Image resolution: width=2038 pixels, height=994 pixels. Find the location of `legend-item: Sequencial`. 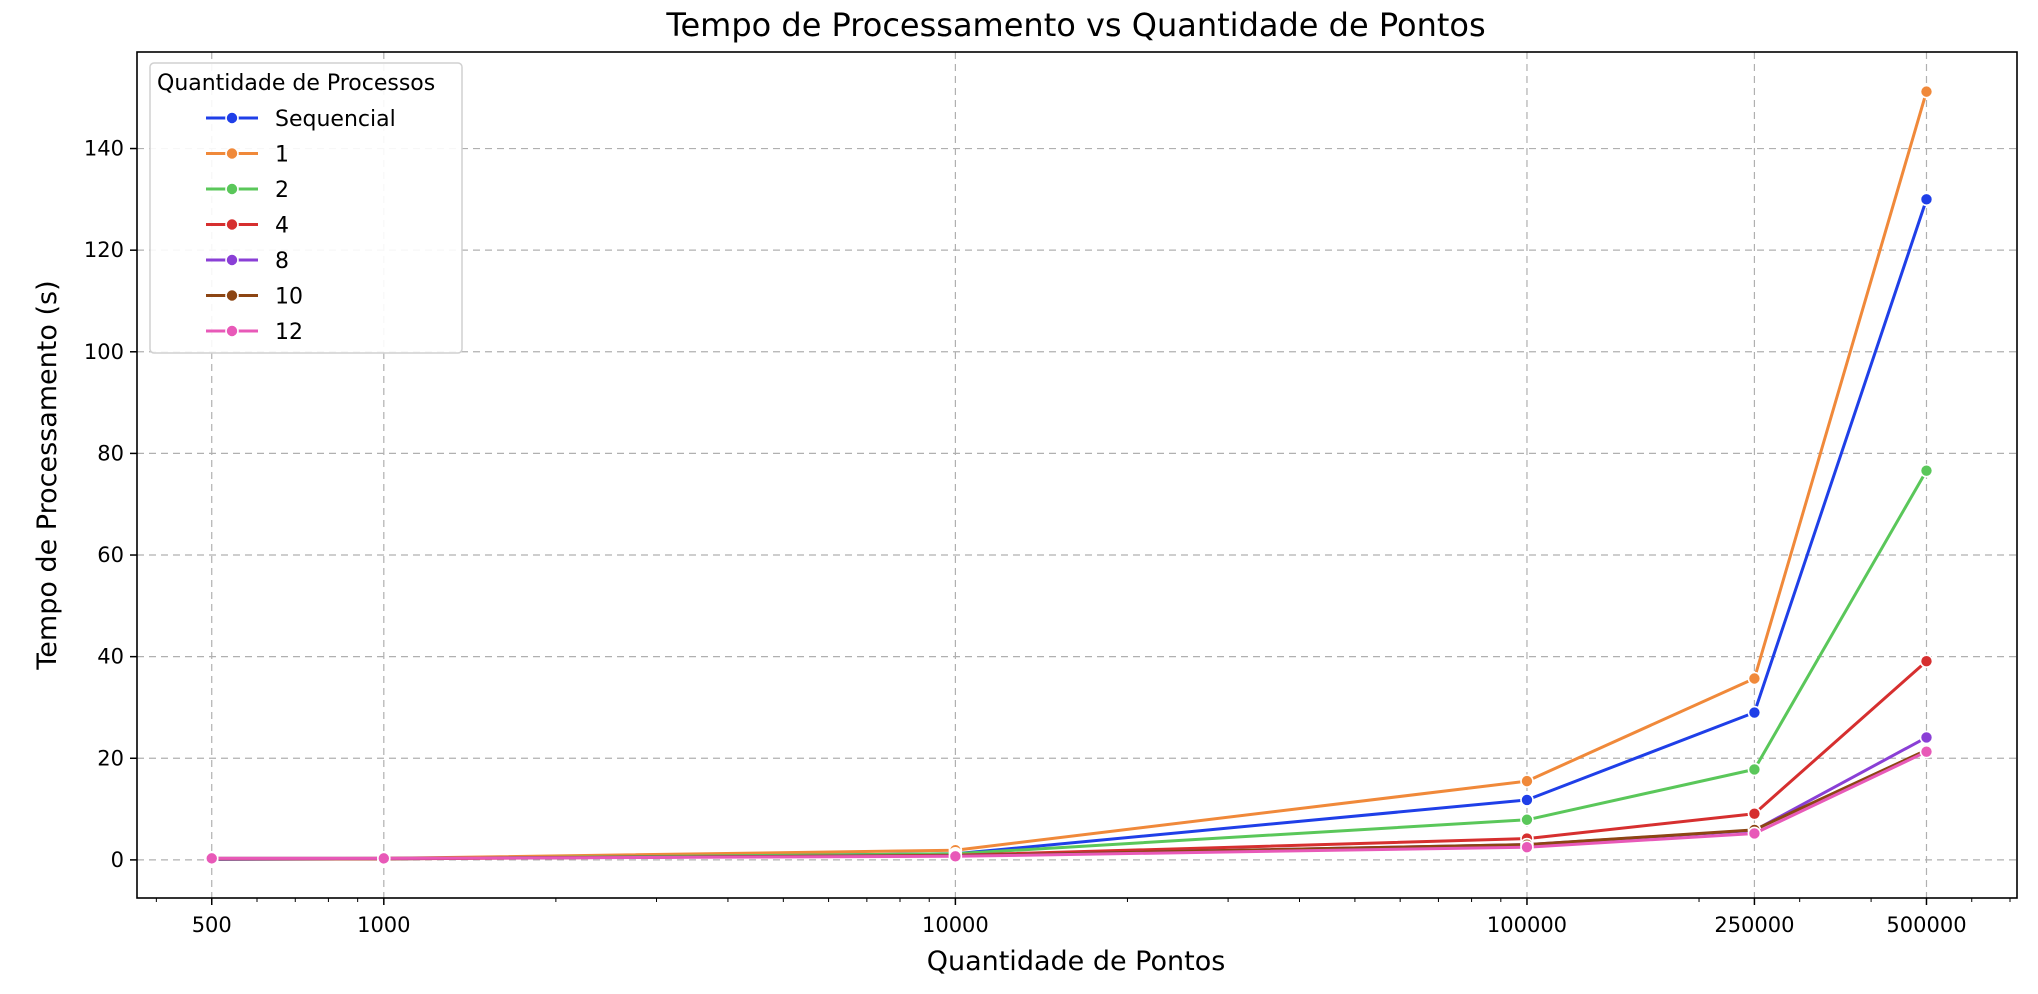

legend-item: Sequencial is located at coordinates (301, 119).